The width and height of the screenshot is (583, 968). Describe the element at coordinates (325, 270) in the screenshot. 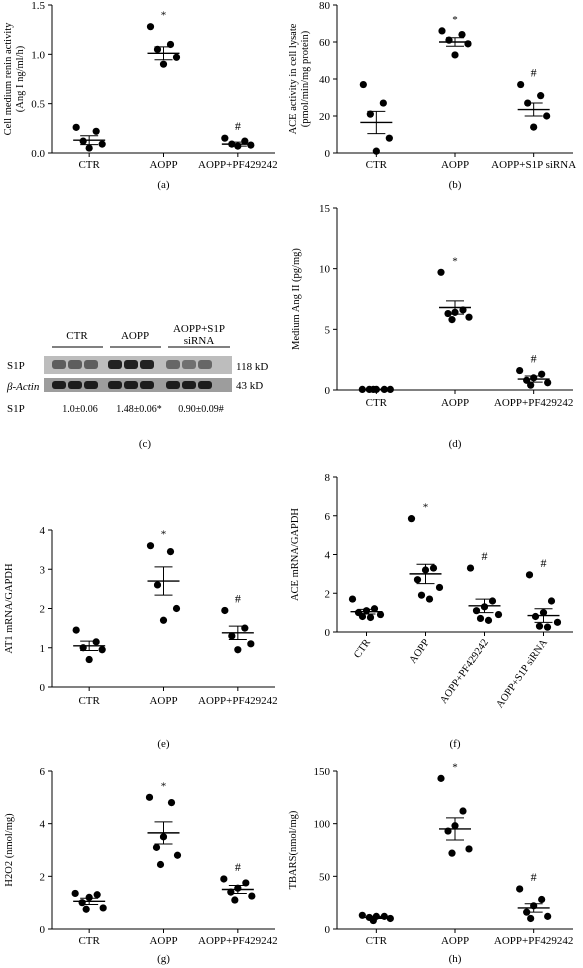

I see `y-tick-label: 10` at that location.